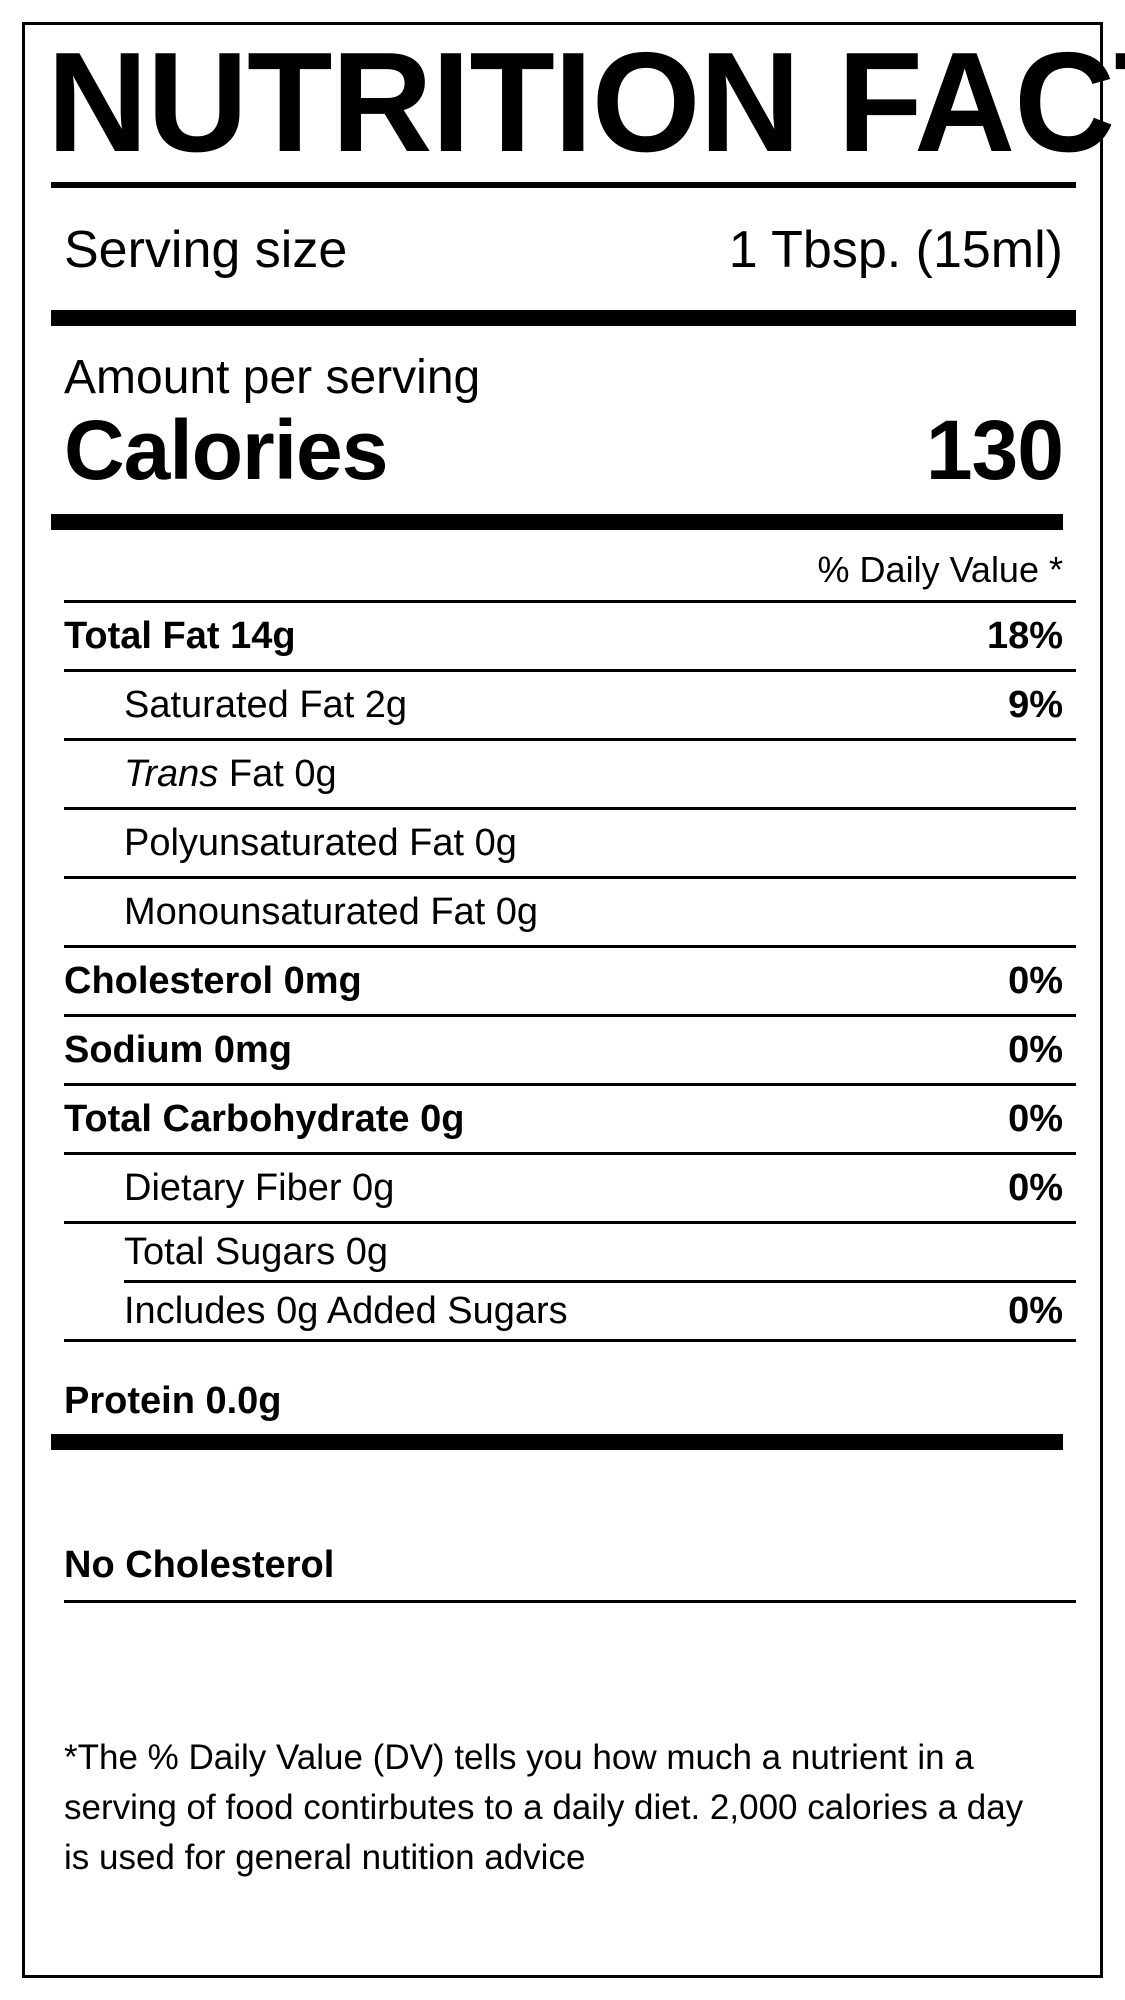 This screenshot has height=2000, width=1125. What do you see at coordinates (259, 1188) in the screenshot?
I see `nutrient-name: Dietary Fiber 0g` at bounding box center [259, 1188].